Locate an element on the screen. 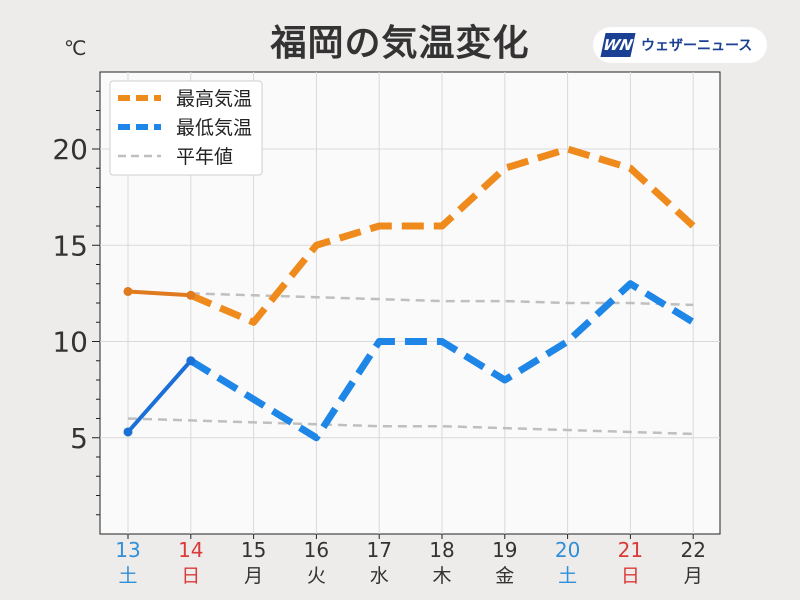 This screenshot has width=800, height=600. legend-box is located at coordinates (186, 128).